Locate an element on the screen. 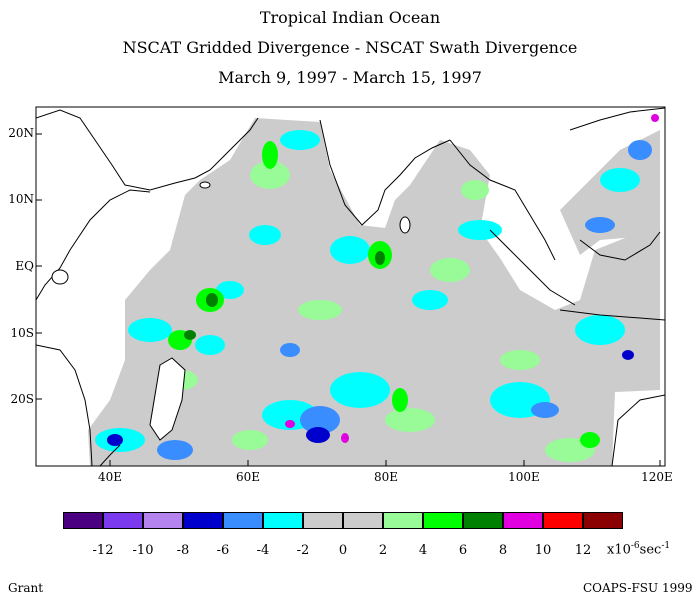 This screenshot has width=700, height=600. lon-label-60e: 60E is located at coordinates (248, 477).